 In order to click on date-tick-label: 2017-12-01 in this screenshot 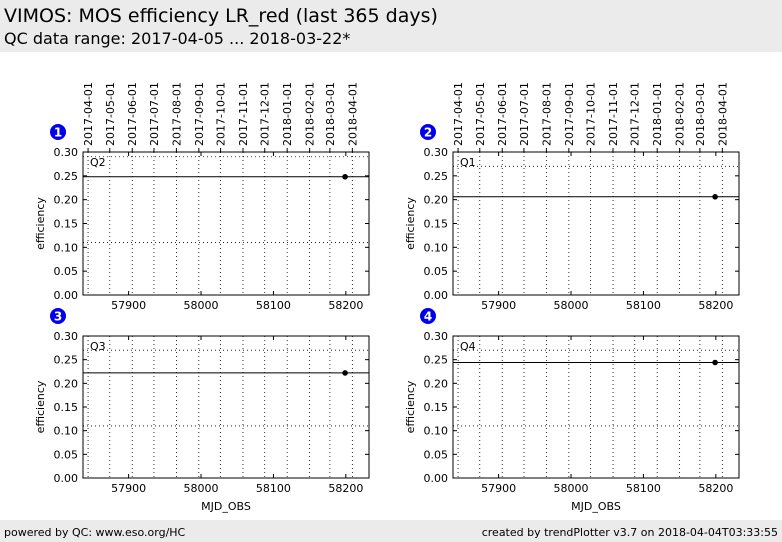, I will do `click(635, 114)`.